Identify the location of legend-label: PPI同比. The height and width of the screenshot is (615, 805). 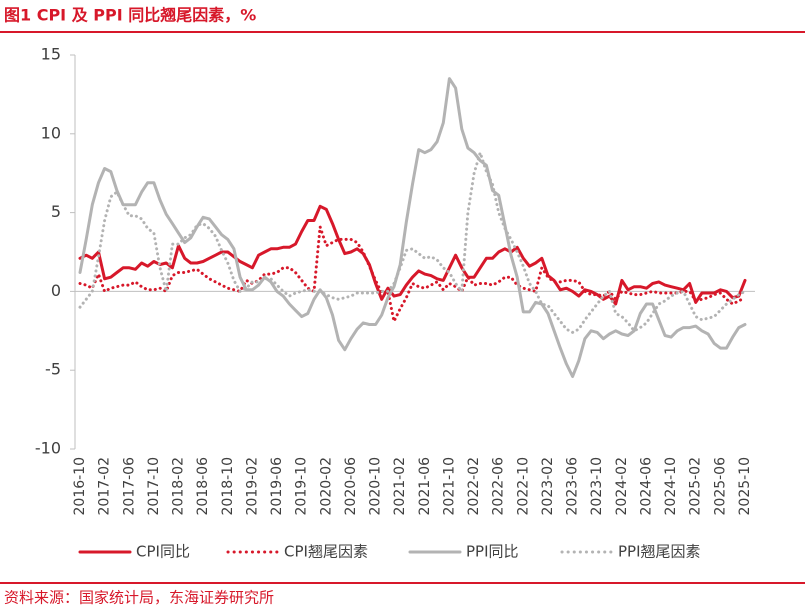
(492, 552).